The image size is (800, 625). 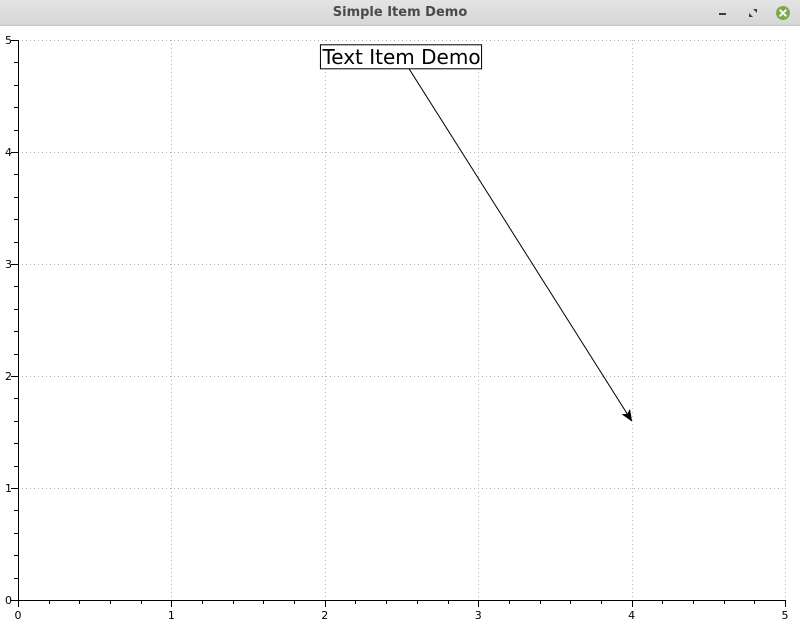 What do you see at coordinates (8, 488) in the screenshot?
I see `y-tick-label: 1` at bounding box center [8, 488].